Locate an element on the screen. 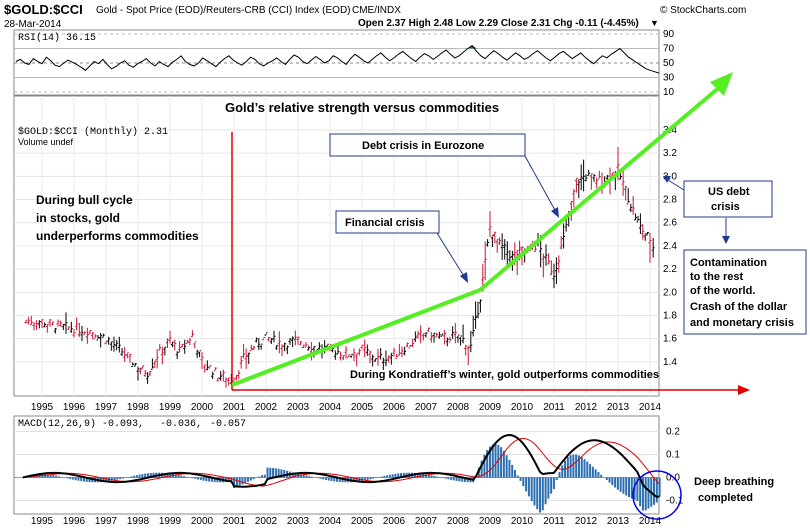 This screenshot has height=528, width=810. year-label-top: 1998 is located at coordinates (138, 407).